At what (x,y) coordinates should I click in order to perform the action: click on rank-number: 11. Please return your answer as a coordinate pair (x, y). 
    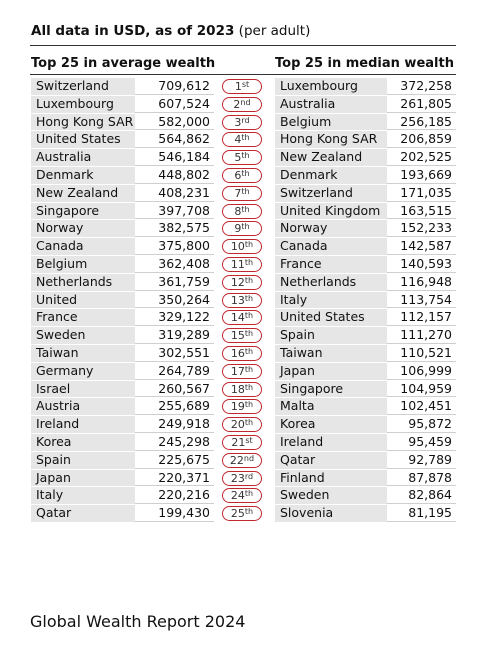
    Looking at the image, I should click on (237, 264).